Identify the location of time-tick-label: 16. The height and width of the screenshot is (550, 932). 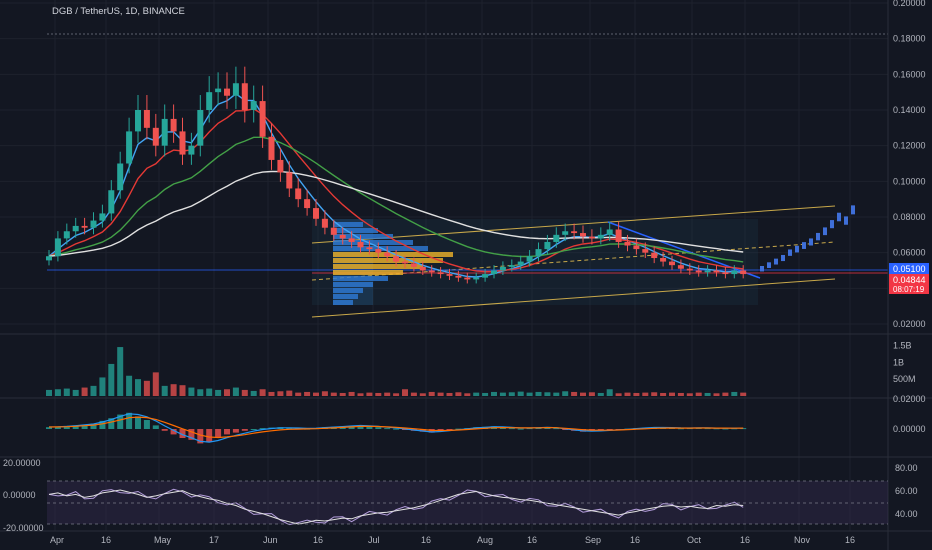
(850, 540).